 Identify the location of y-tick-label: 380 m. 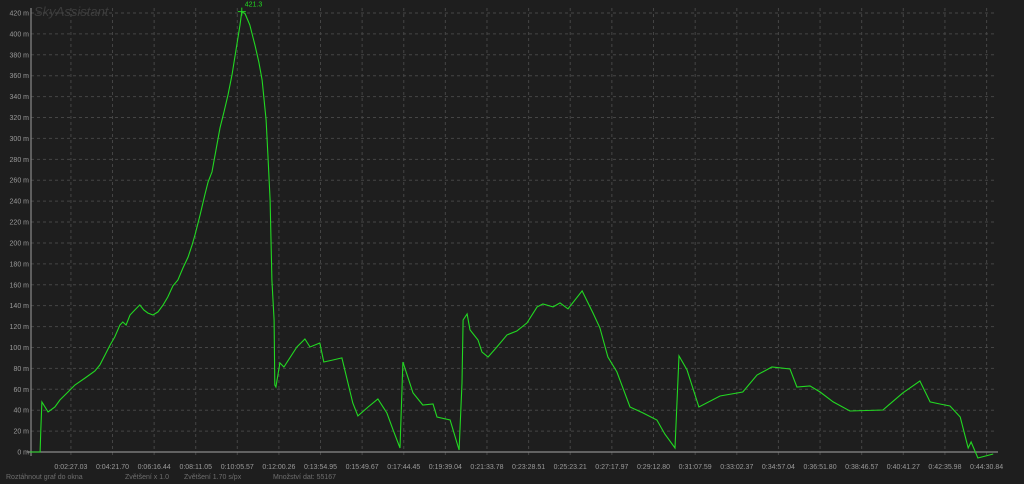
(20, 55).